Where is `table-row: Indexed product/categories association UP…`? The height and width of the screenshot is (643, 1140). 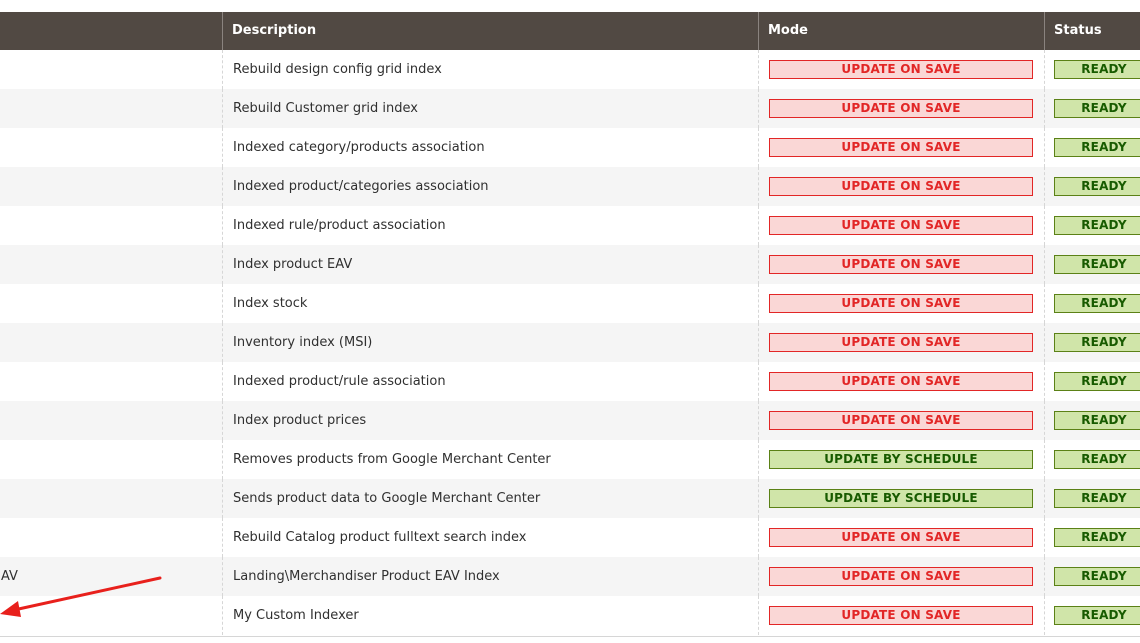 table-row: Indexed product/categories association UP… is located at coordinates (570, 186).